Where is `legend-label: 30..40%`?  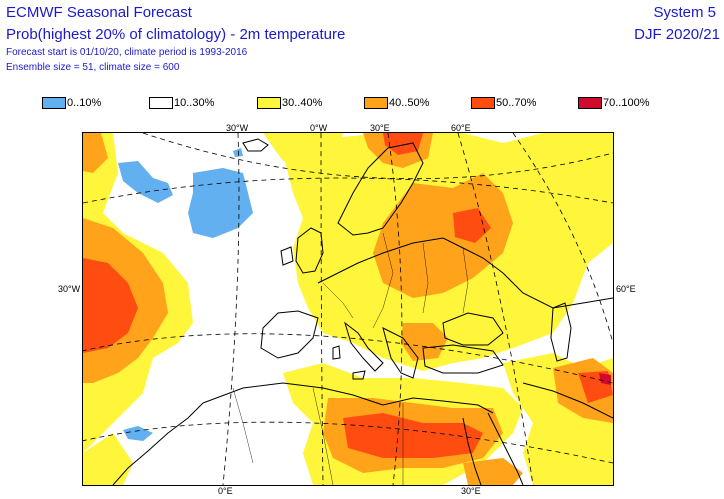 legend-label: 30..40% is located at coordinates (302, 103).